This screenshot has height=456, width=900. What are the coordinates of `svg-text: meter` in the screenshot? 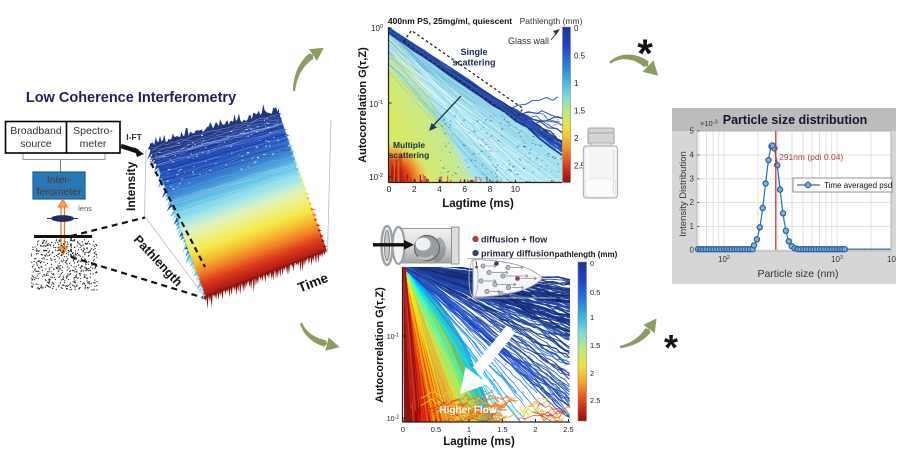 It's located at (93, 144).